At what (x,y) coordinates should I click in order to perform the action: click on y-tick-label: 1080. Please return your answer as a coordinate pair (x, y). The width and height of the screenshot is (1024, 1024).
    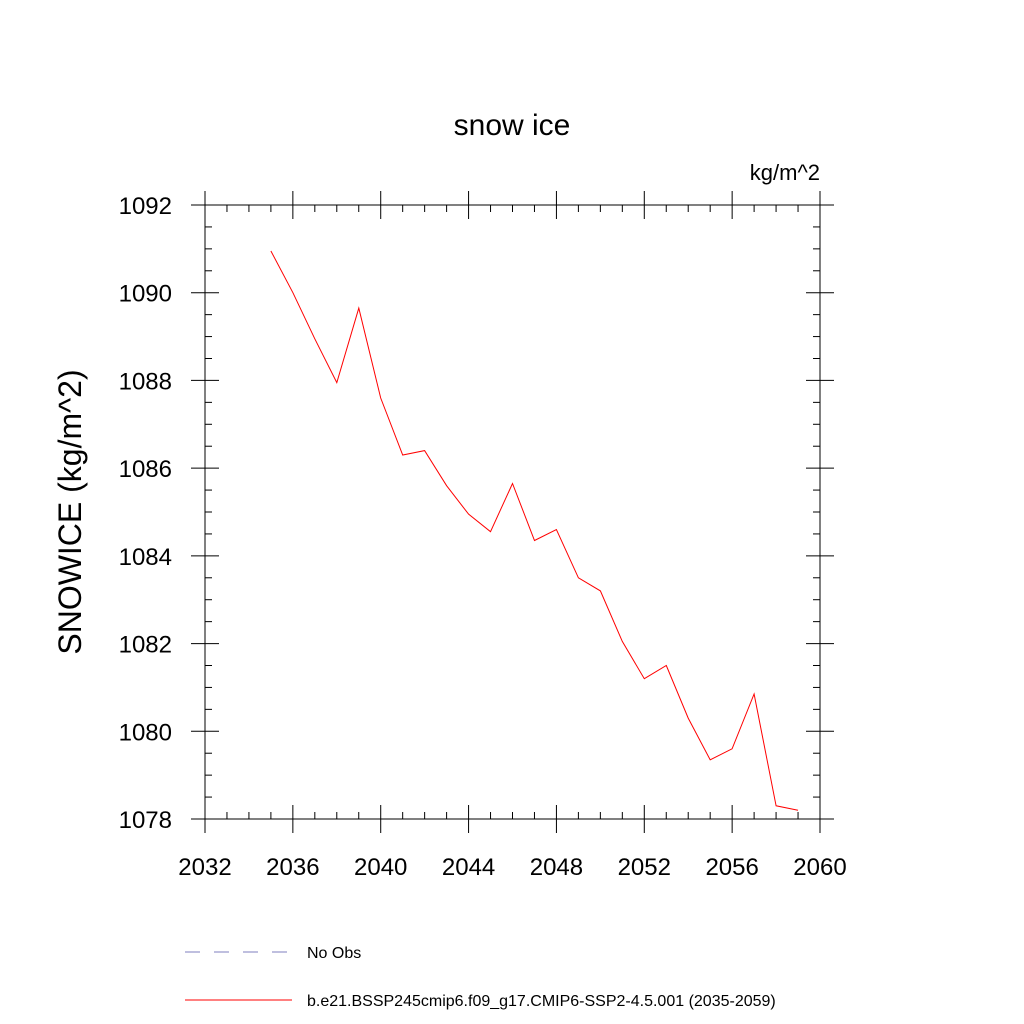
    Looking at the image, I should click on (145, 732).